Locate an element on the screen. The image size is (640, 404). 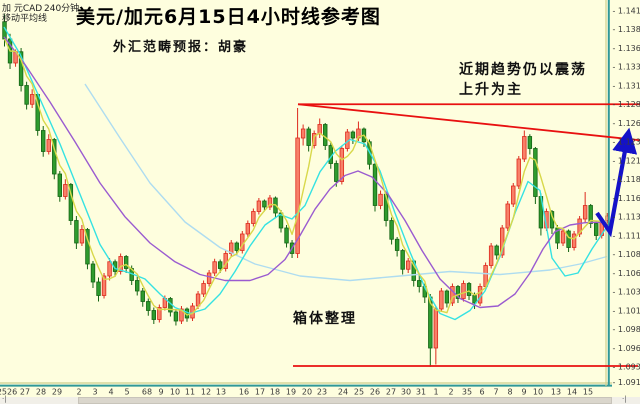
x-axis-label: 12 is located at coordinates (206, 392).